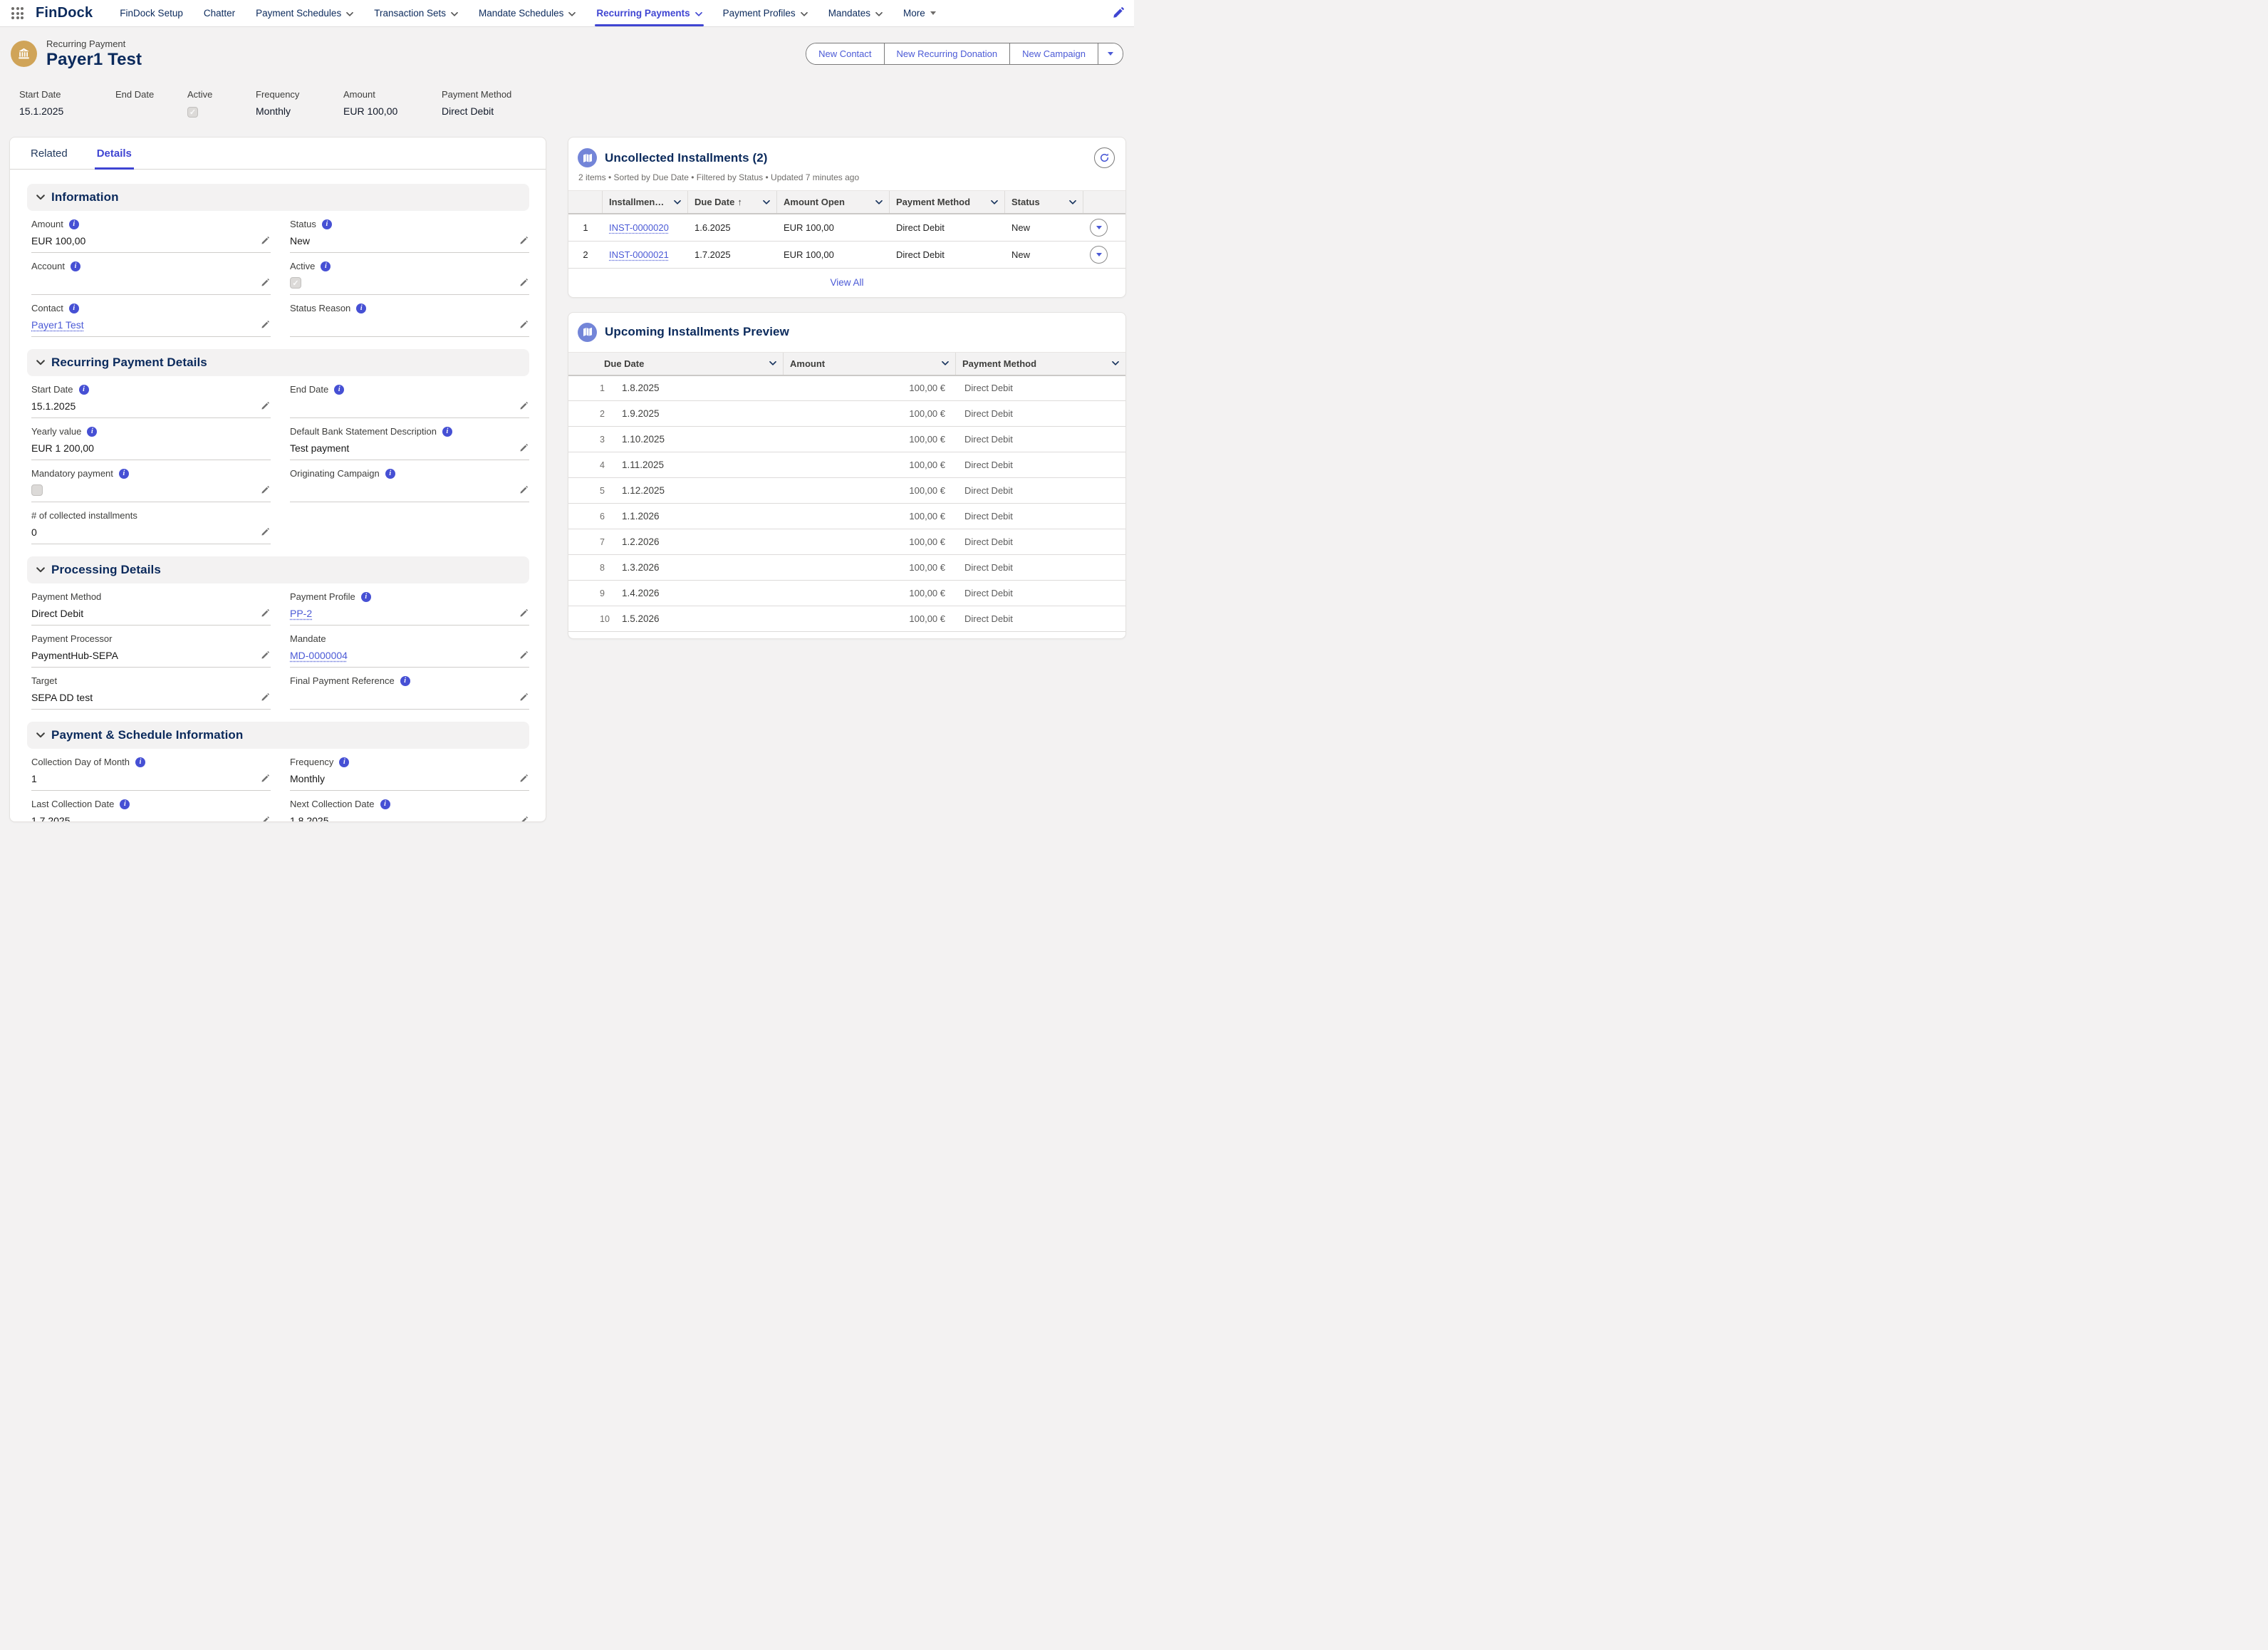 This screenshot has width=2268, height=1650. Describe the element at coordinates (523, 448) in the screenshot. I see `edit-default-bank-statement-description-button` at that location.